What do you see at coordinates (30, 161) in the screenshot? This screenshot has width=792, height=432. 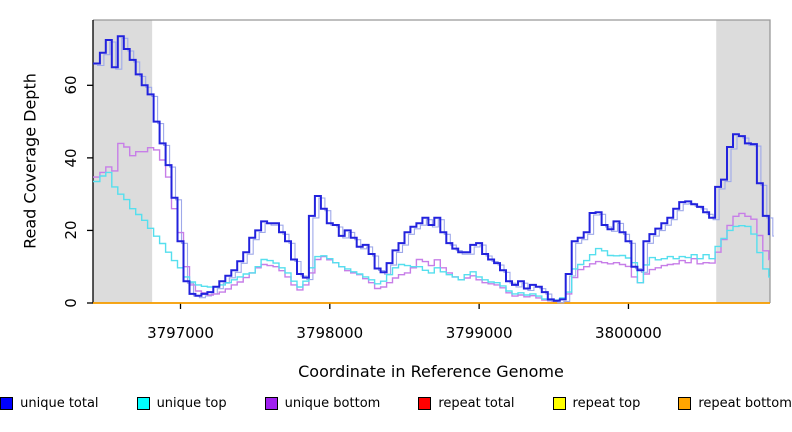 I see `y-axis-label: Read Coverage Depth` at bounding box center [30, 161].